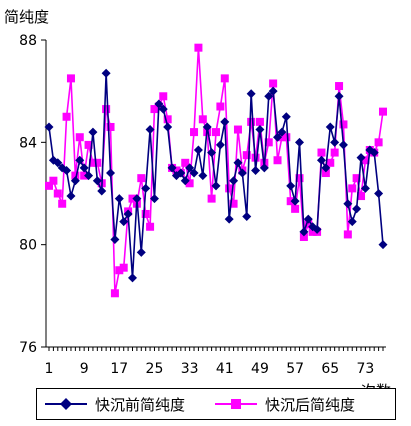 This screenshot has width=411, height=426. Describe the element at coordinates (119, 369) in the screenshot. I see `x-tick-label: 17` at that location.